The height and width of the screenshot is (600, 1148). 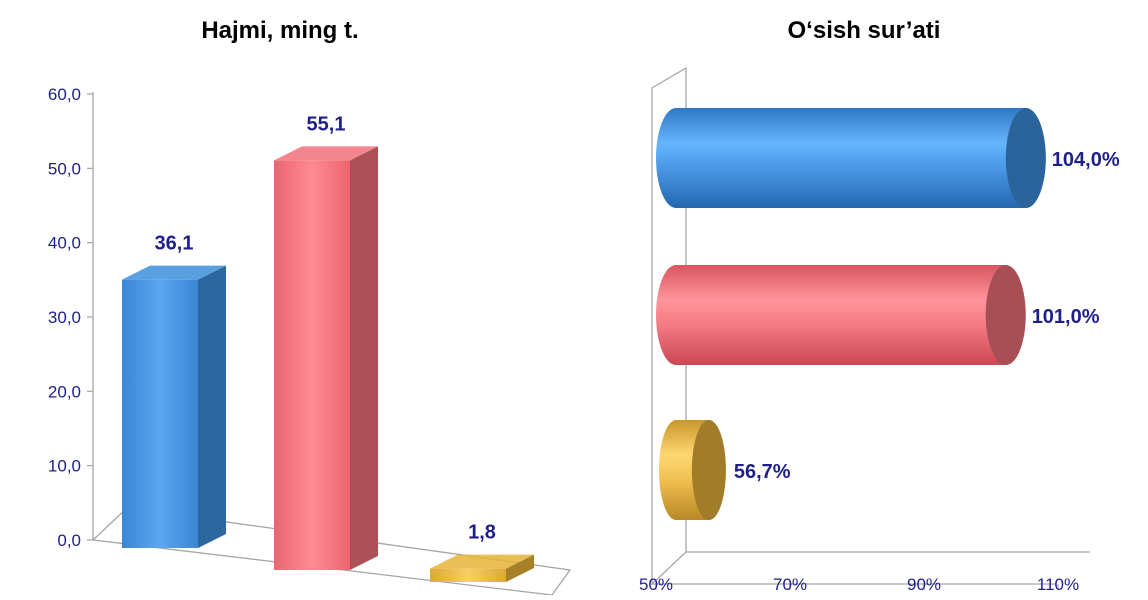 I want to click on y-tick-label: 20,0, so click(x=64, y=391).